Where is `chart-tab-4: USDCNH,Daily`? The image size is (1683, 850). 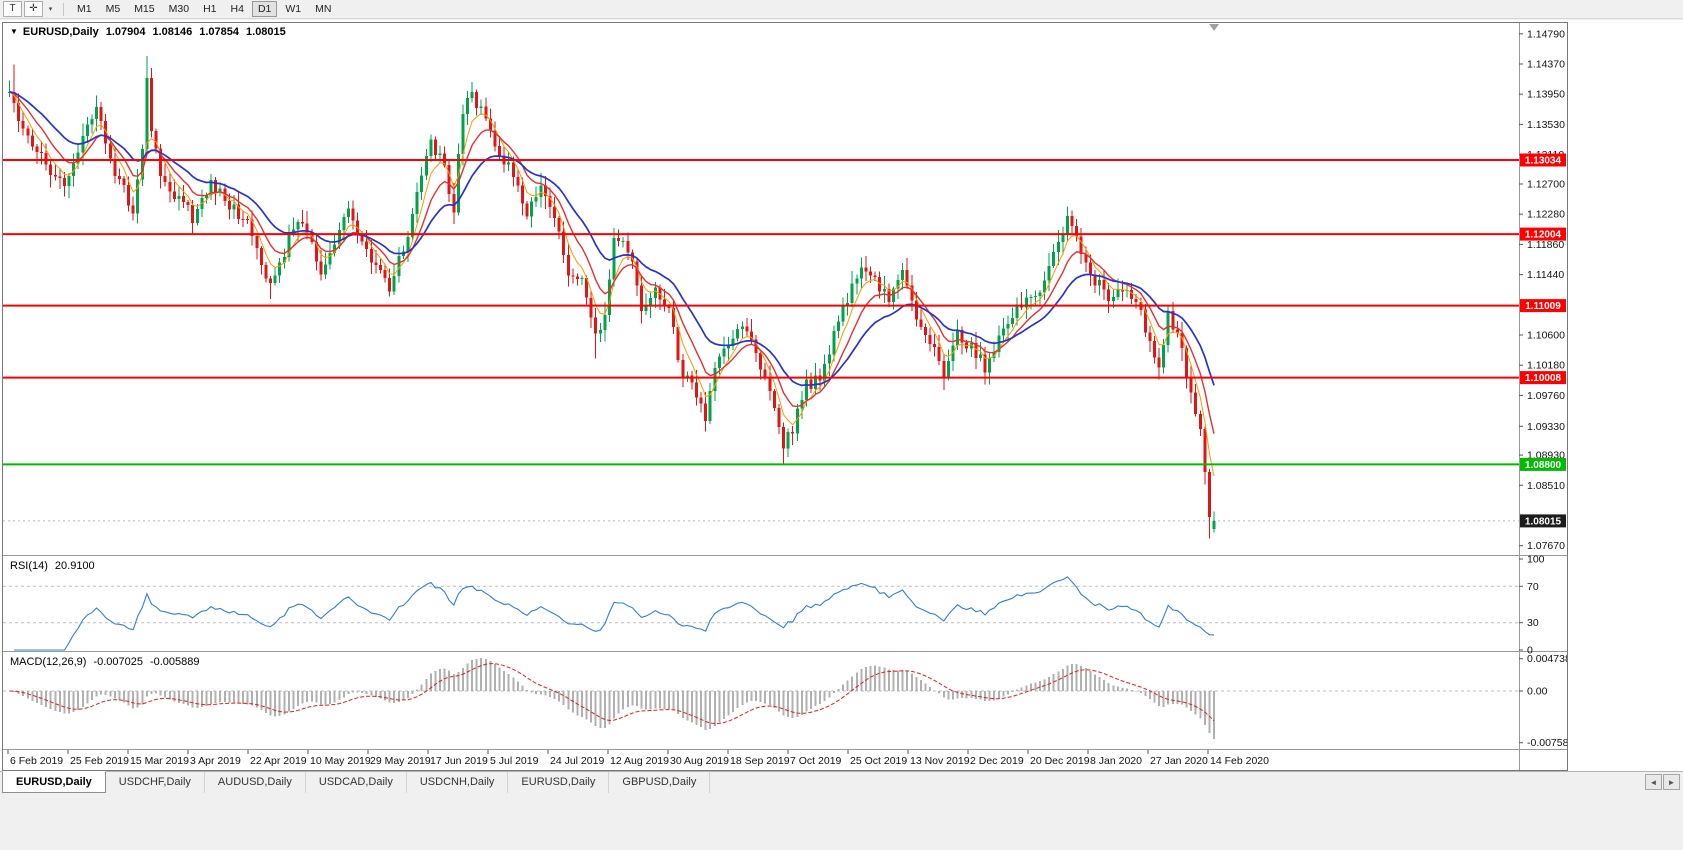 chart-tab-4: USDCNH,Daily is located at coordinates (458, 782).